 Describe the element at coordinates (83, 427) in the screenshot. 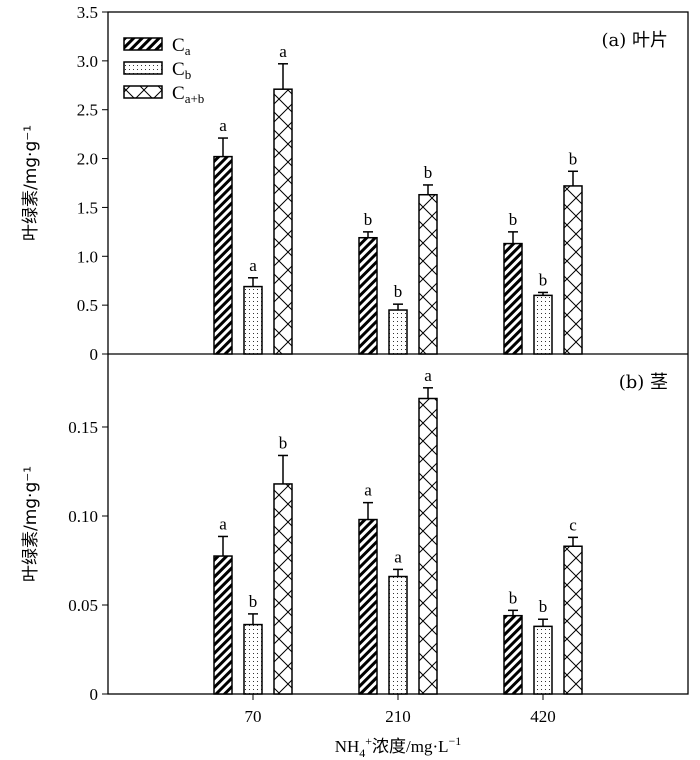

I see `y-tick-label: 0.15` at that location.